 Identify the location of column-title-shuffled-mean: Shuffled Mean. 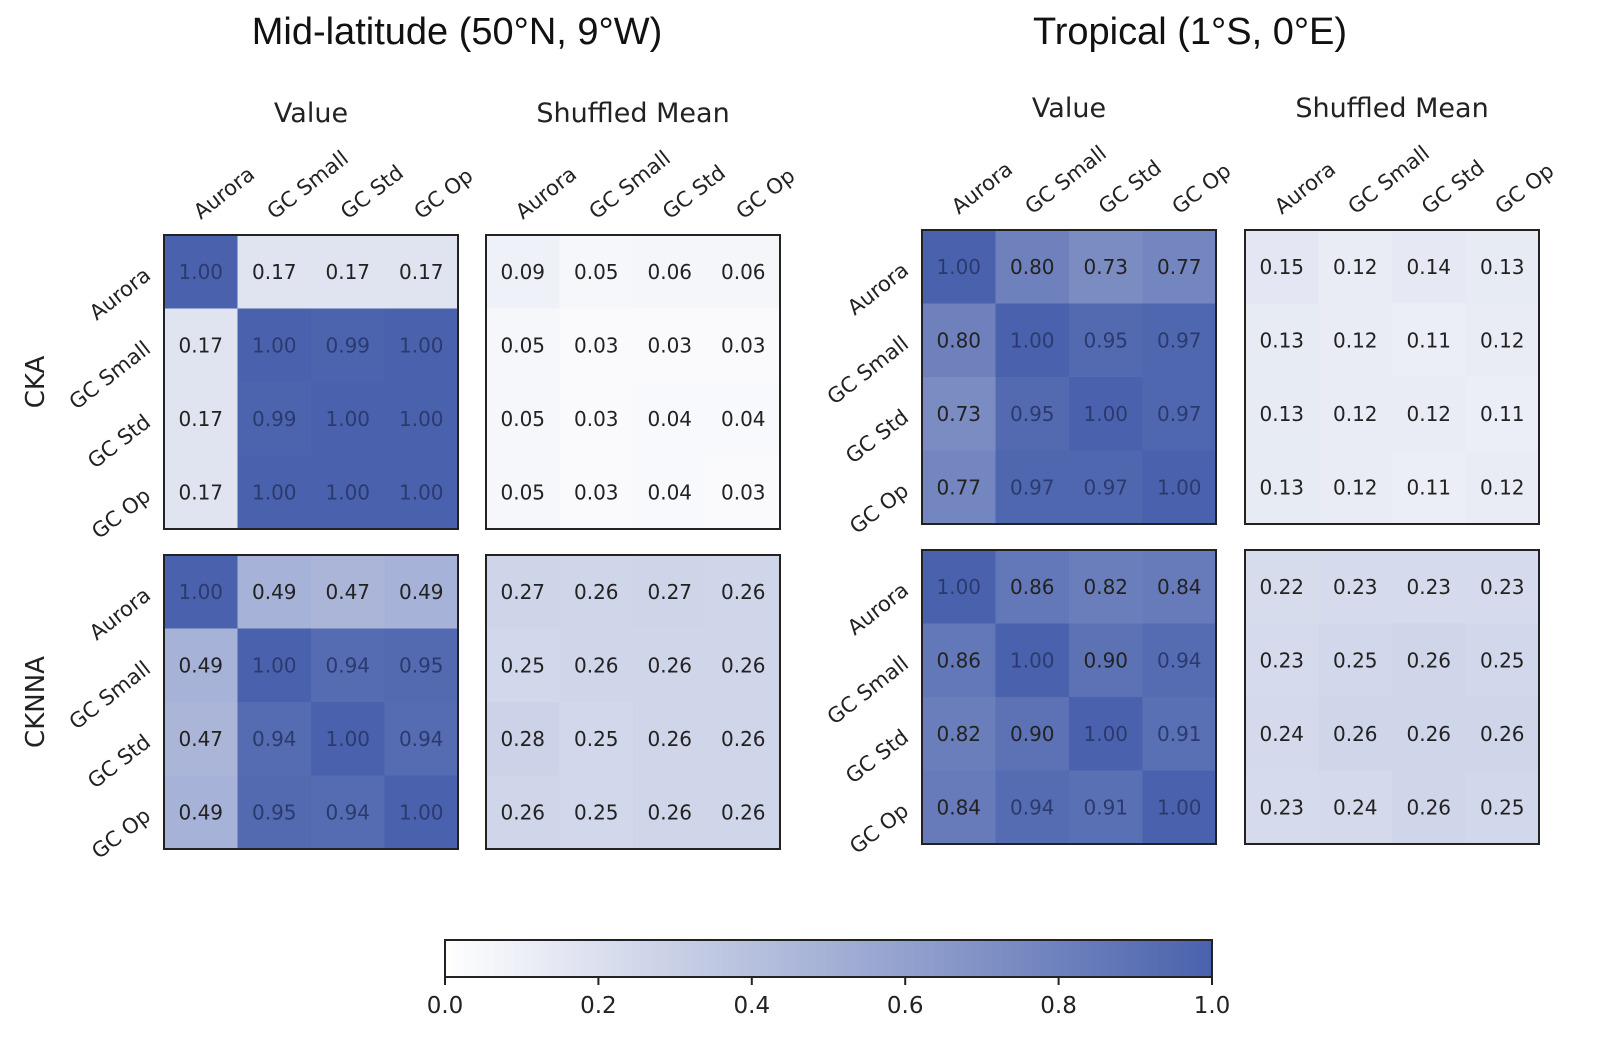
(1391, 108).